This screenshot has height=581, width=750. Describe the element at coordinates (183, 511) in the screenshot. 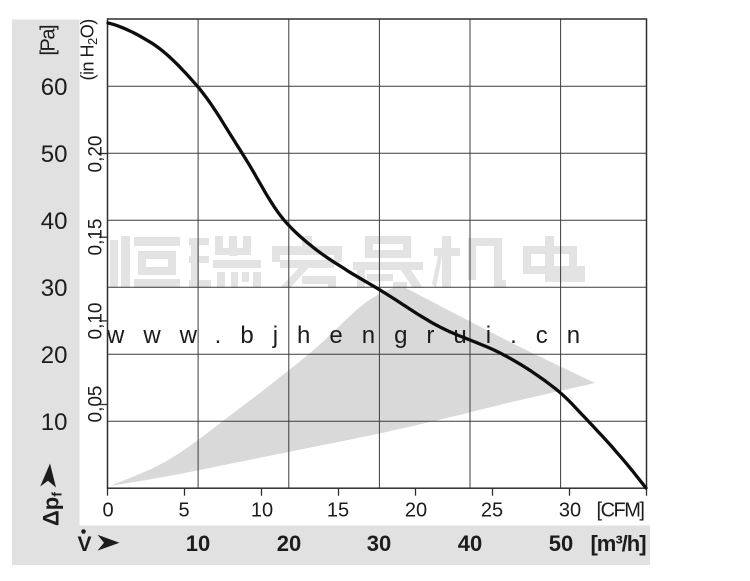

I see `svg-text: 5` at that location.